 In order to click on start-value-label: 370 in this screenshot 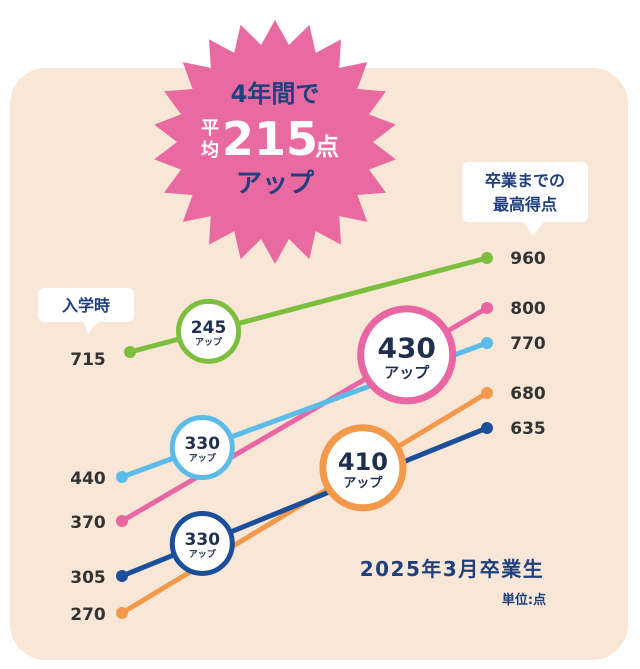, I will do `click(88, 523)`.